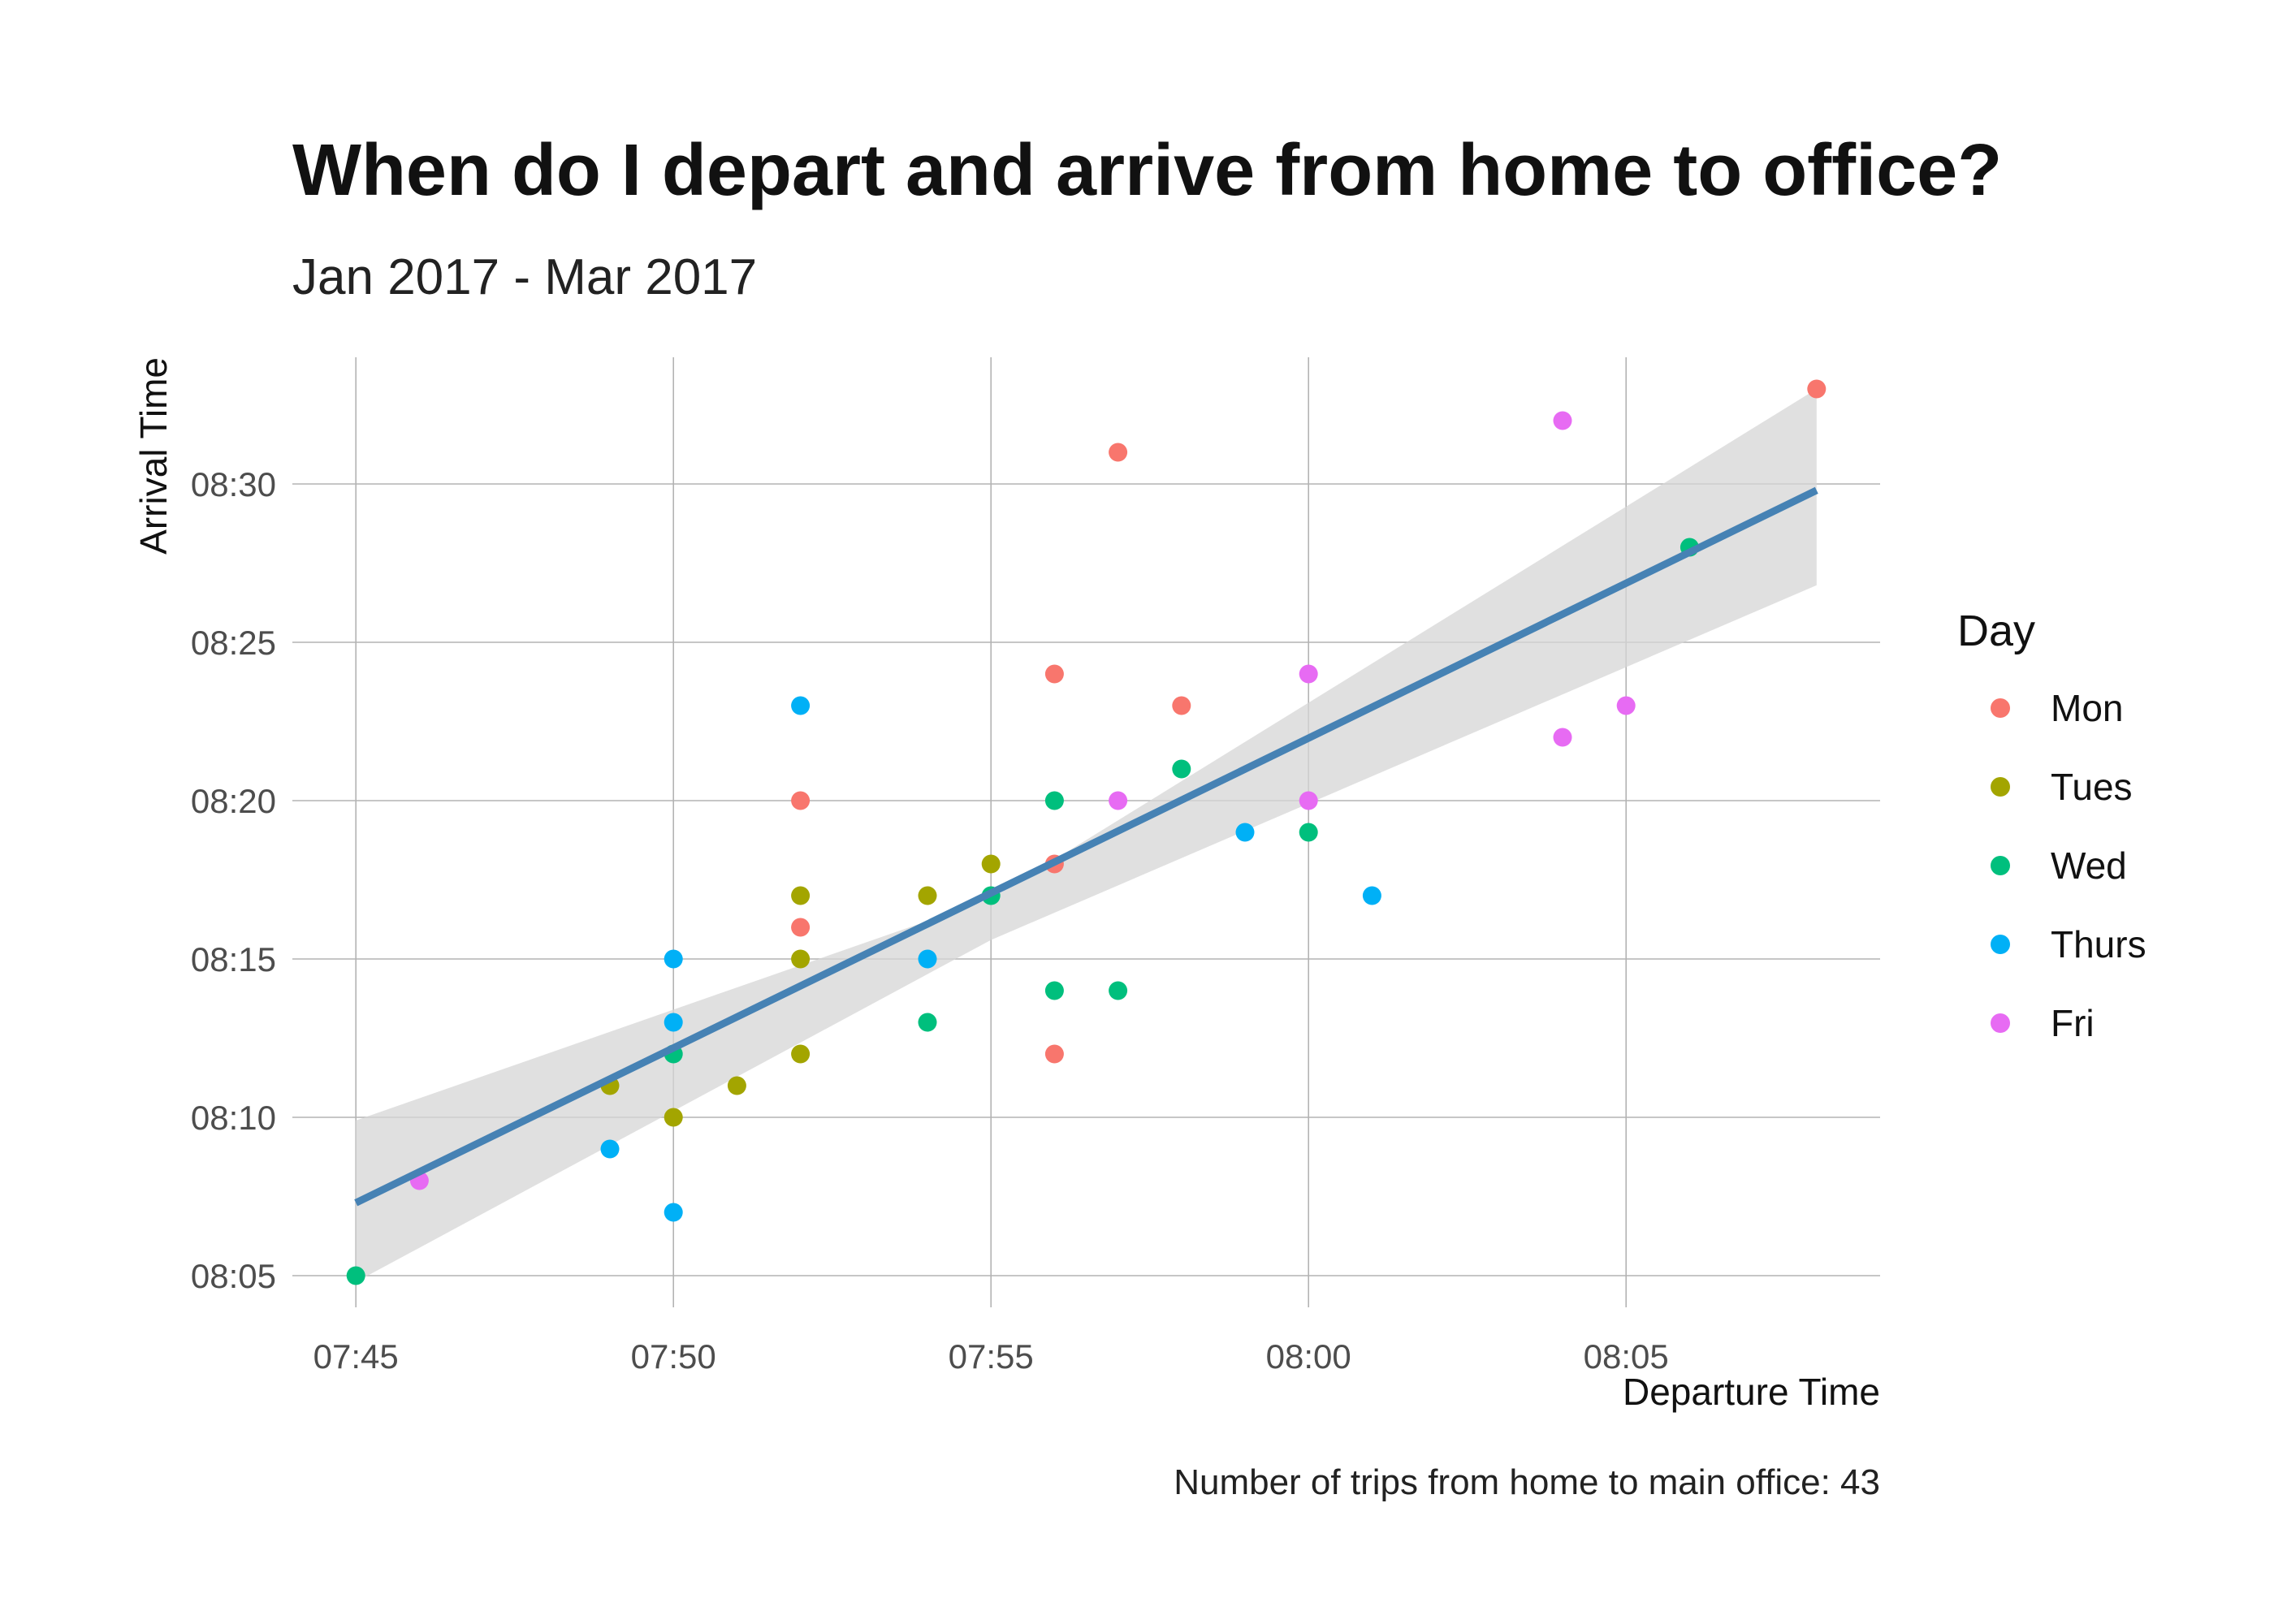 The image size is (2274, 1624). What do you see at coordinates (2001, 787) in the screenshot?
I see `legend-key-tues` at bounding box center [2001, 787].